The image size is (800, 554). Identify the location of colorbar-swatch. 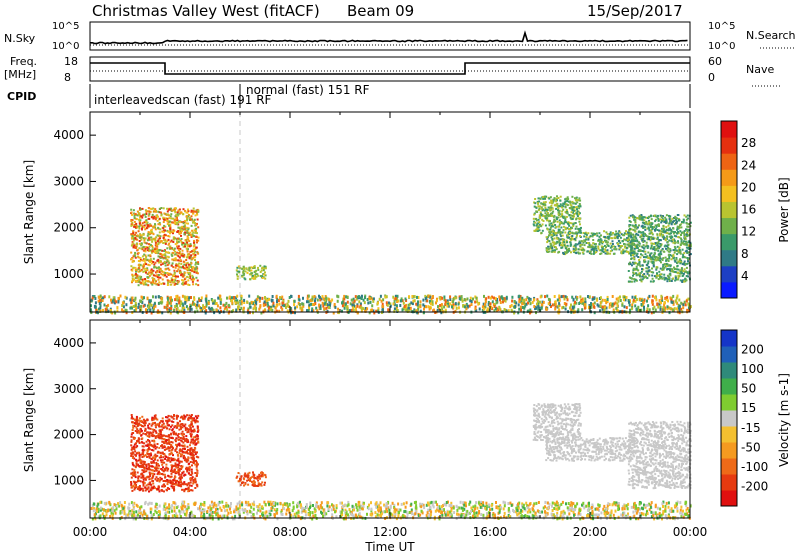
(729, 129).